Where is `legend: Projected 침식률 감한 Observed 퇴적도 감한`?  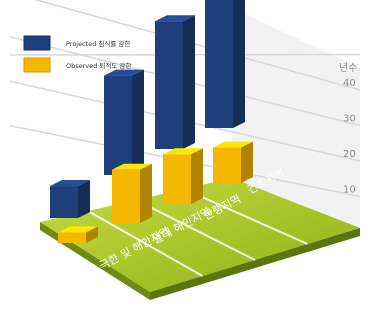
legend: Projected 침식률 감한 Observed 퇴적도 감한 is located at coordinates (77, 54).